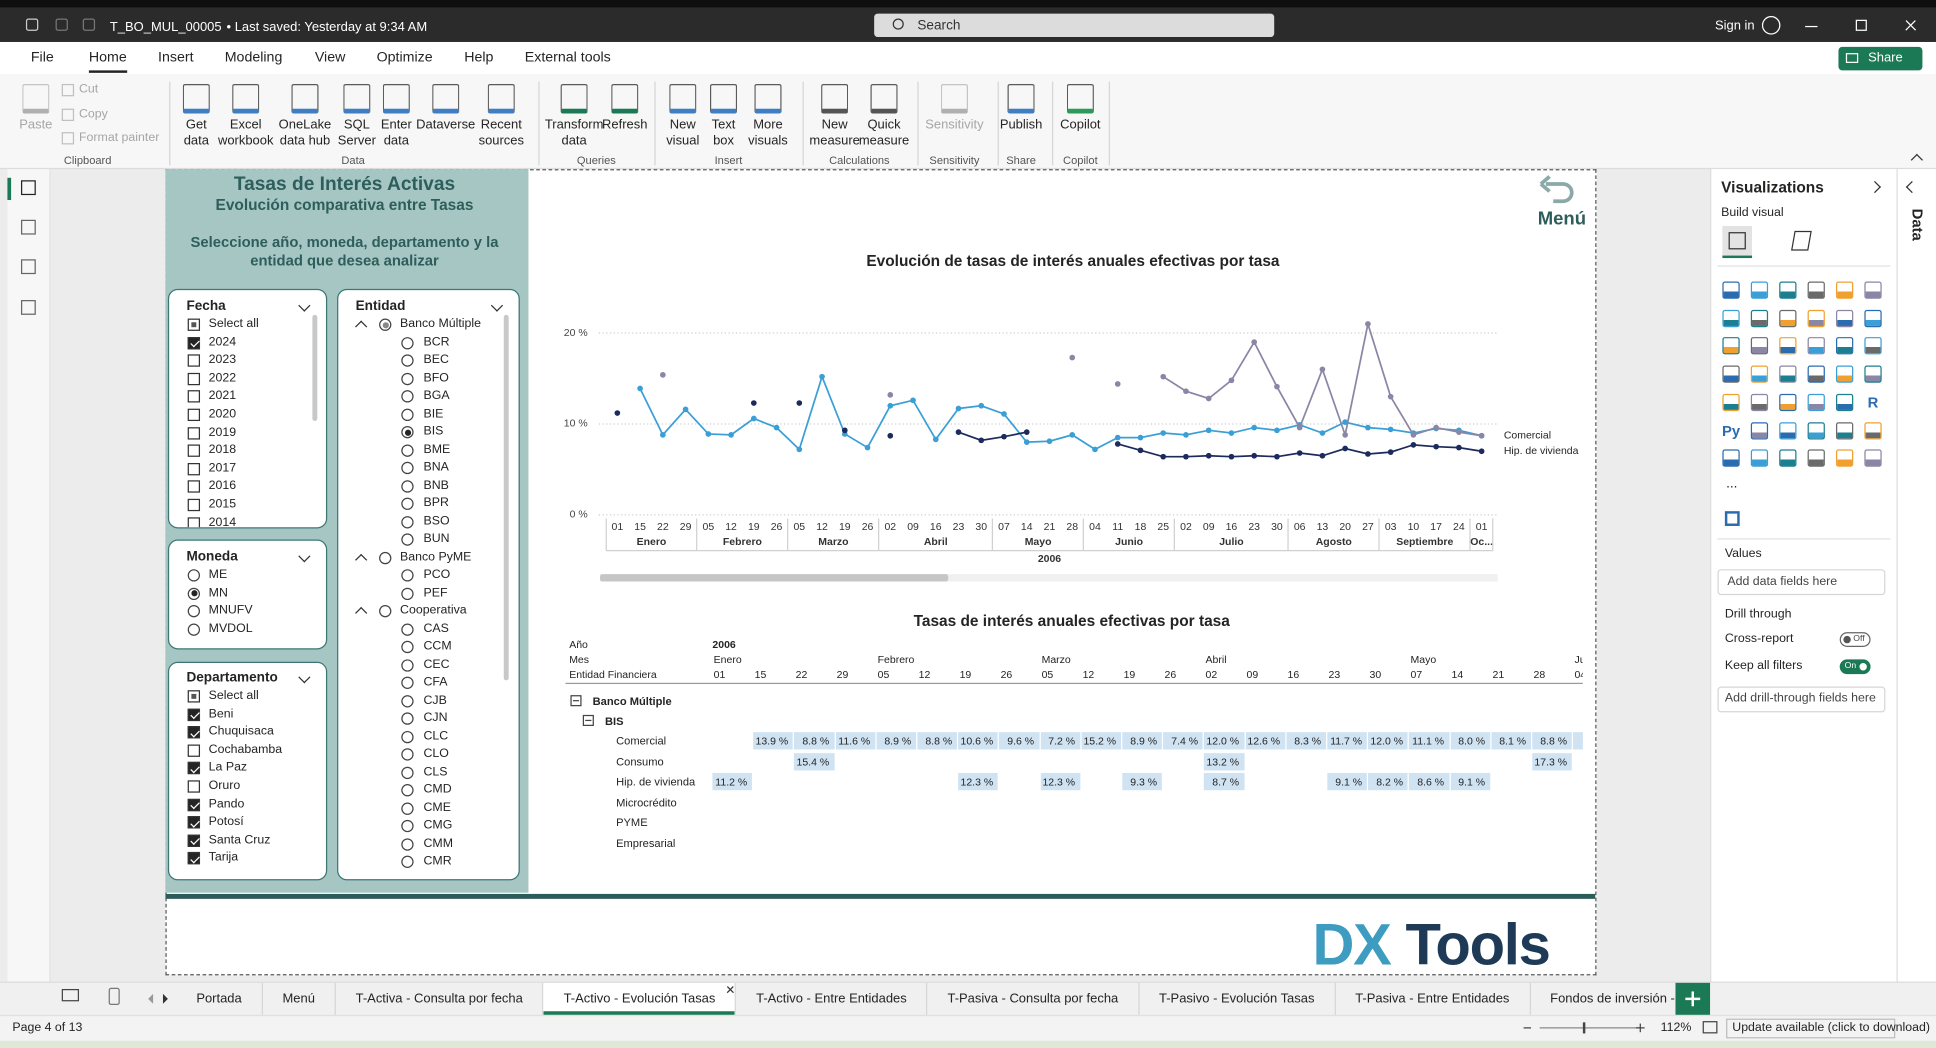 This screenshot has width=1936, height=1048. I want to click on slicer-group: Banco PyME, so click(436, 557).